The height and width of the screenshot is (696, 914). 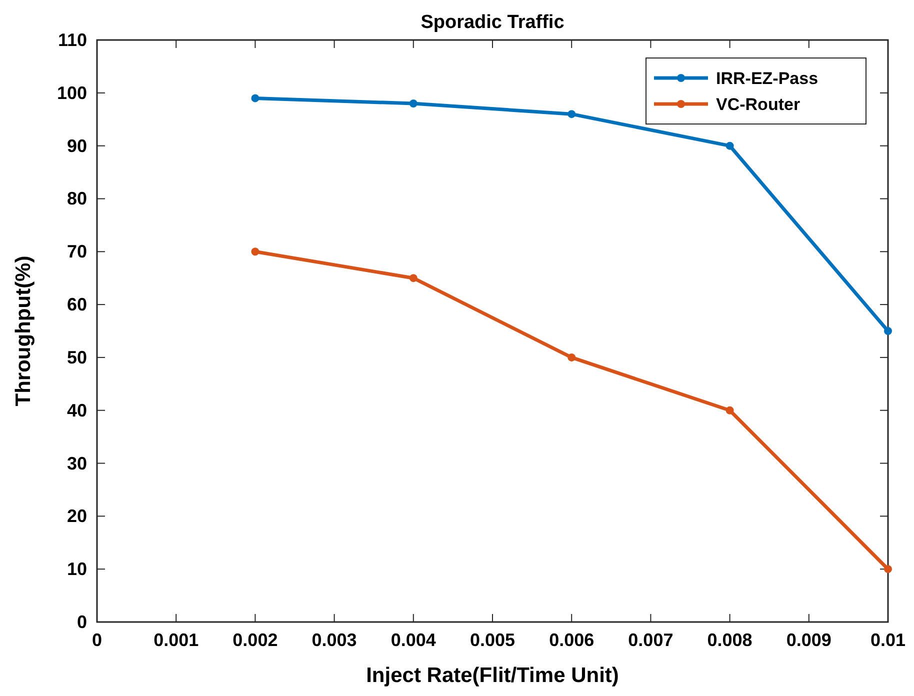 I want to click on legend-label: IRR-EZ-Pass, so click(x=767, y=78).